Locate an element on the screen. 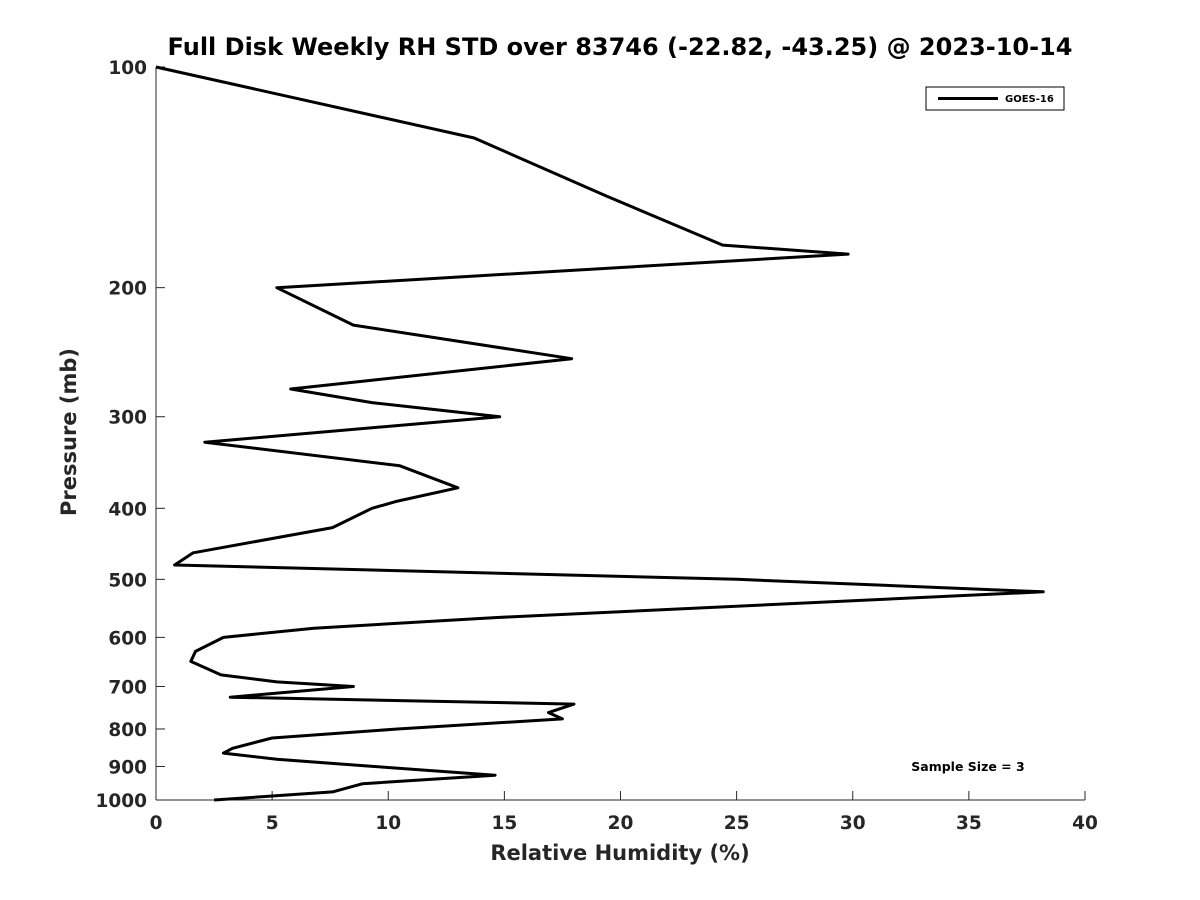 Image resolution: width=1200 pixels, height=900 pixels. y-tick-label: 700 is located at coordinates (127, 687).